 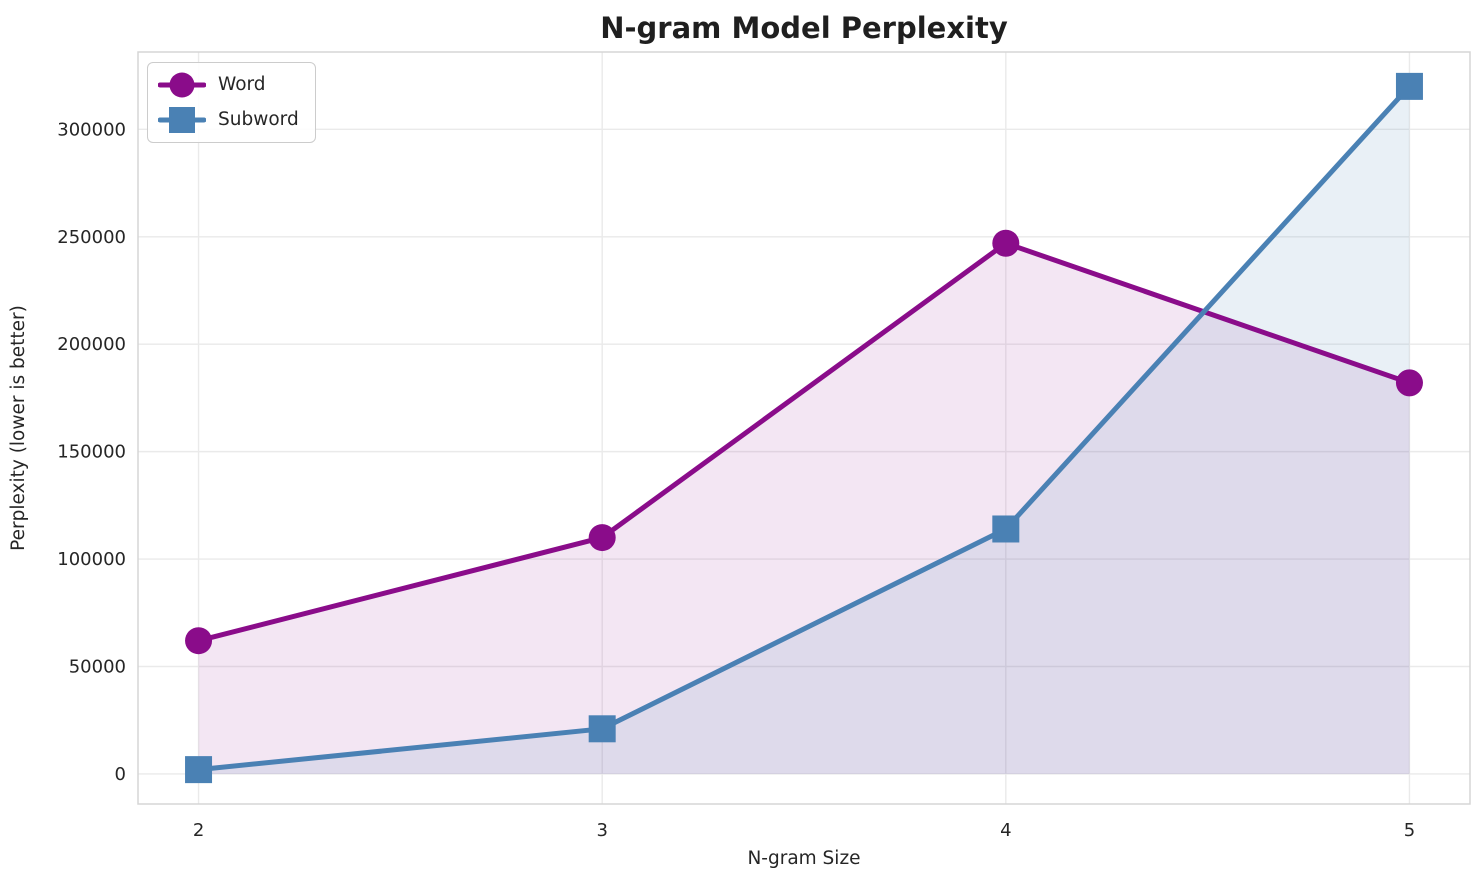 I want to click on x-tick-label: 4, so click(x=1005, y=830).